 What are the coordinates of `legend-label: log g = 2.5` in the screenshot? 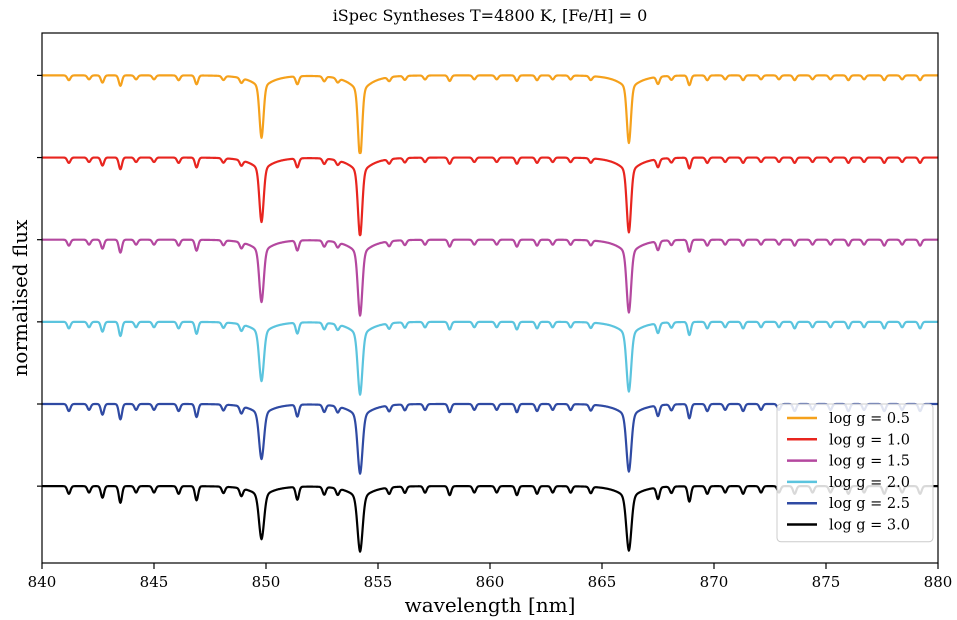 It's located at (869, 504).